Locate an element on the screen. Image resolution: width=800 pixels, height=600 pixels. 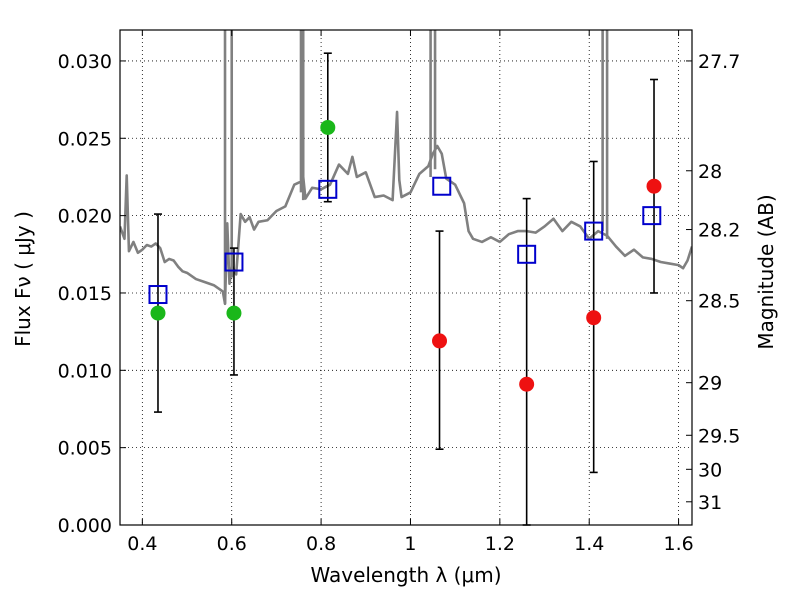
y-tick-label: 0.015 is located at coordinates (85, 294).